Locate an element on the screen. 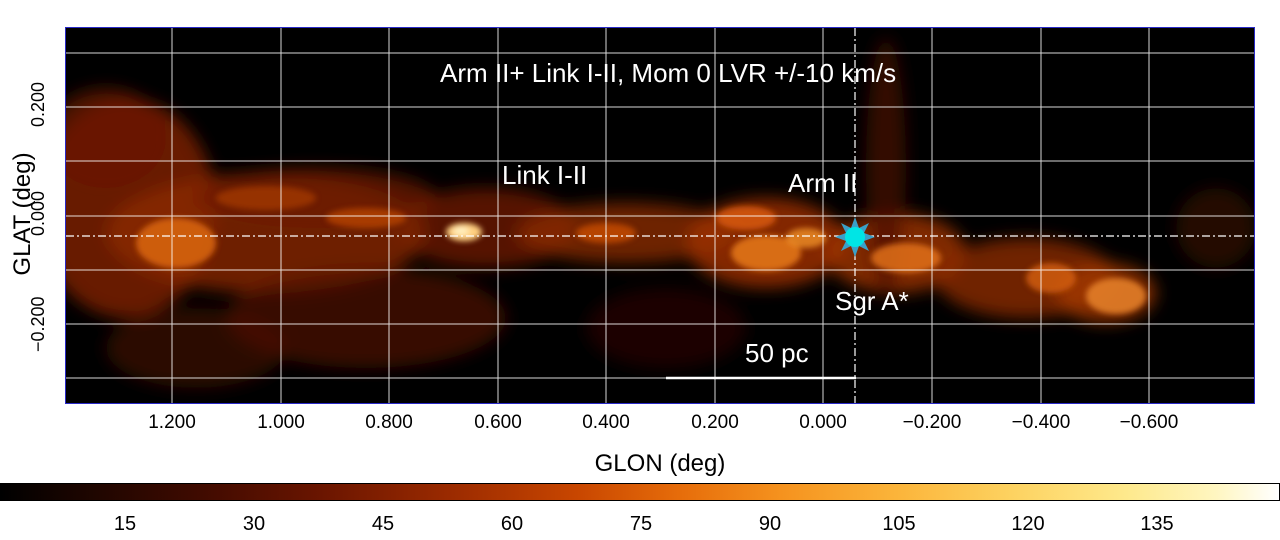 The width and height of the screenshot is (1280, 540). x-tick-label: 0.600 is located at coordinates (498, 422).